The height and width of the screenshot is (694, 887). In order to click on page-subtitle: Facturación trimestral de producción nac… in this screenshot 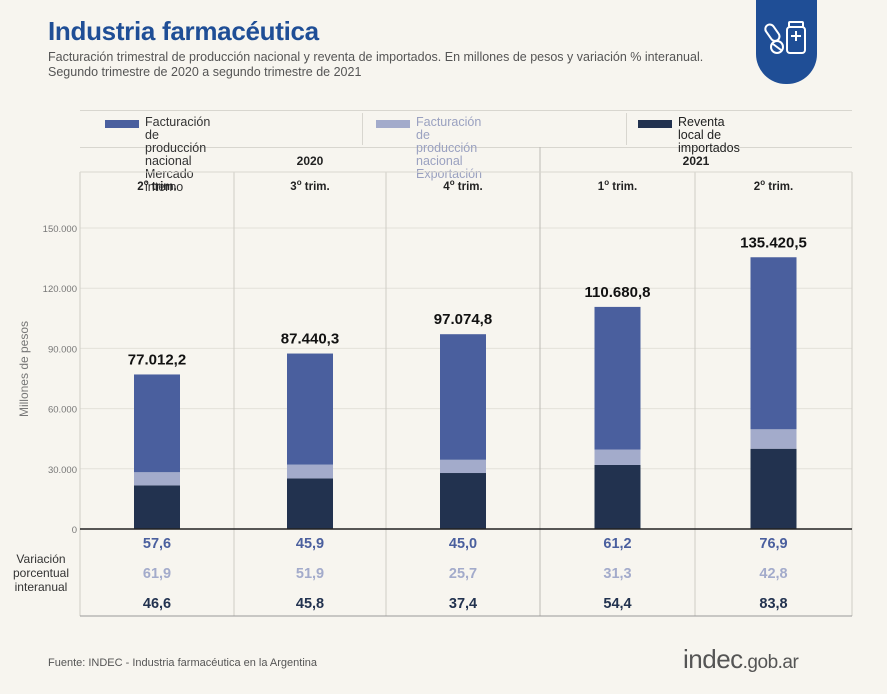, I will do `click(408, 65)`.